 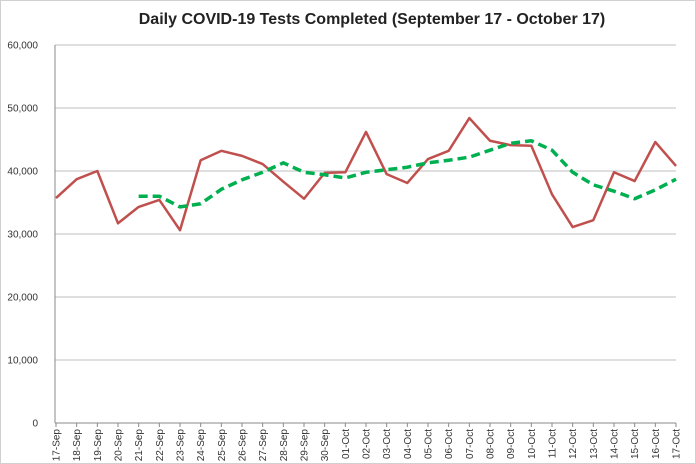 I want to click on x-tick-label: 14-Oct, so click(x=615, y=444).